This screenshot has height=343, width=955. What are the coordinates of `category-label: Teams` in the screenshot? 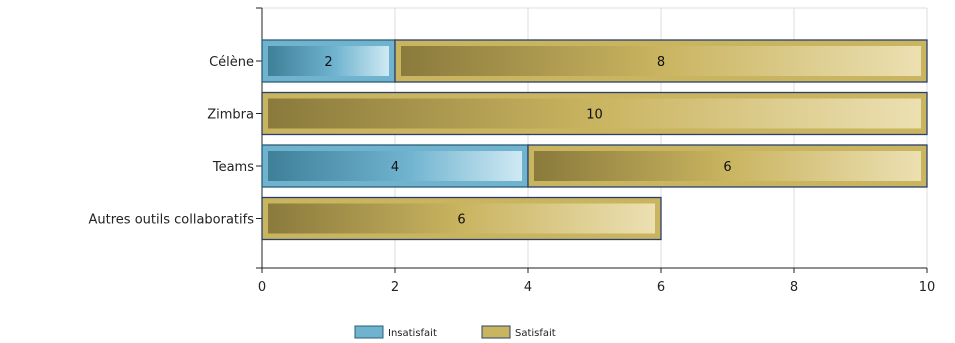 It's located at (233, 167).